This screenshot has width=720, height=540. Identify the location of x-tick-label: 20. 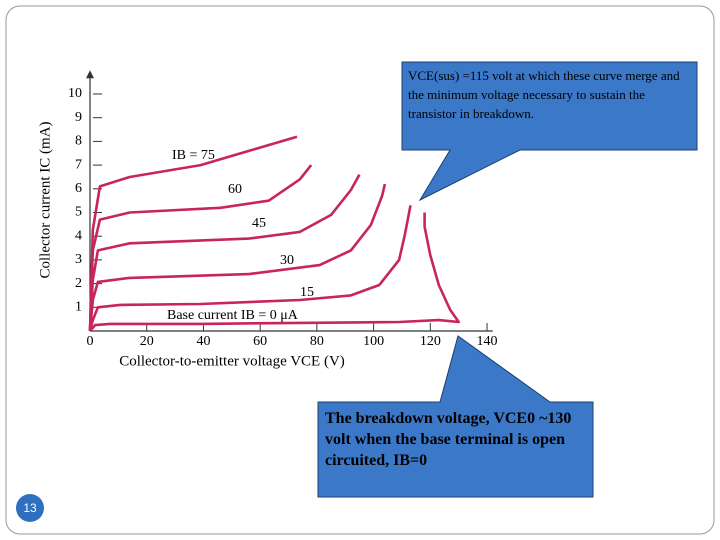
(147, 341).